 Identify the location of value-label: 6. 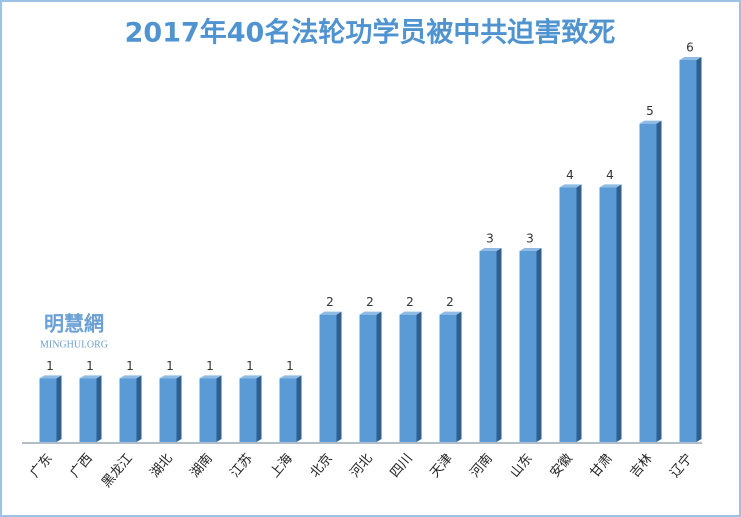
(690, 48).